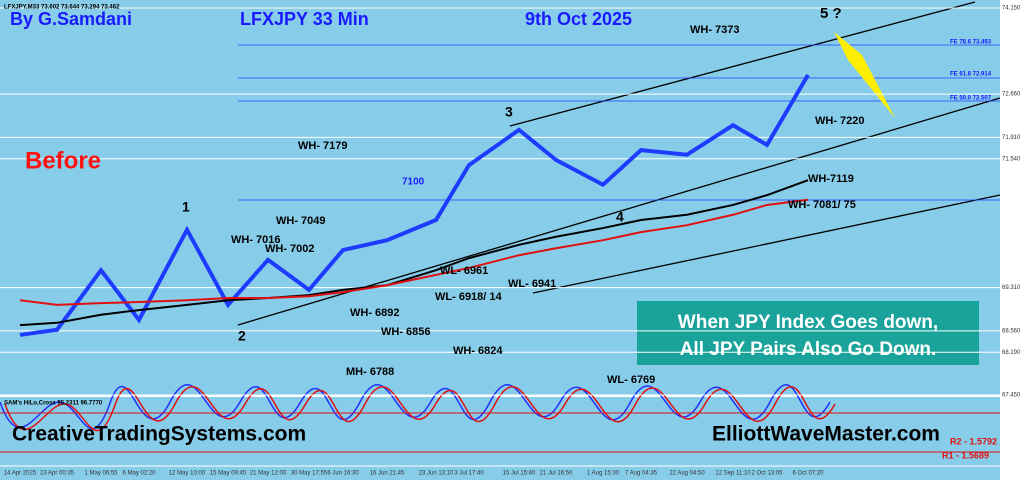 The image size is (1024, 480). What do you see at coordinates (822, 205) in the screenshot?
I see `annotation: WH- 7081/ 75` at bounding box center [822, 205].